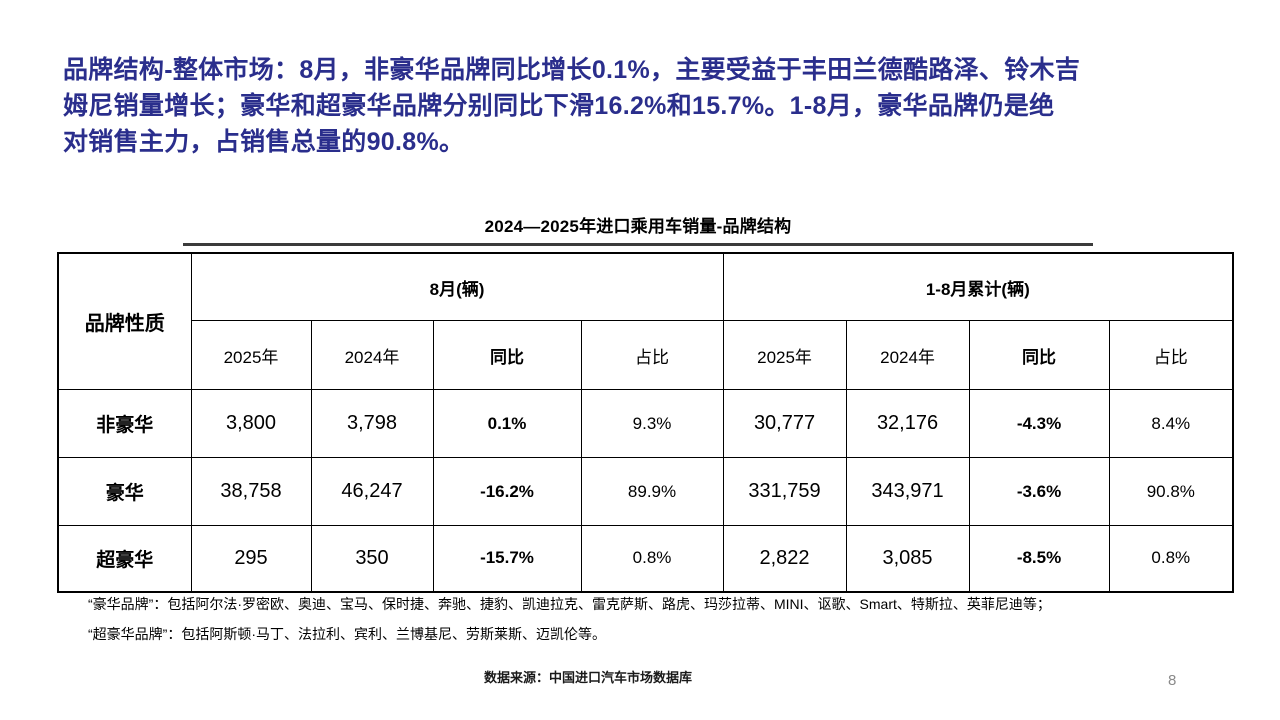 Image resolution: width=1280 pixels, height=720 pixels. What do you see at coordinates (1039, 355) in the screenshot?
I see `subheader-cum-yoy: 同比` at bounding box center [1039, 355].